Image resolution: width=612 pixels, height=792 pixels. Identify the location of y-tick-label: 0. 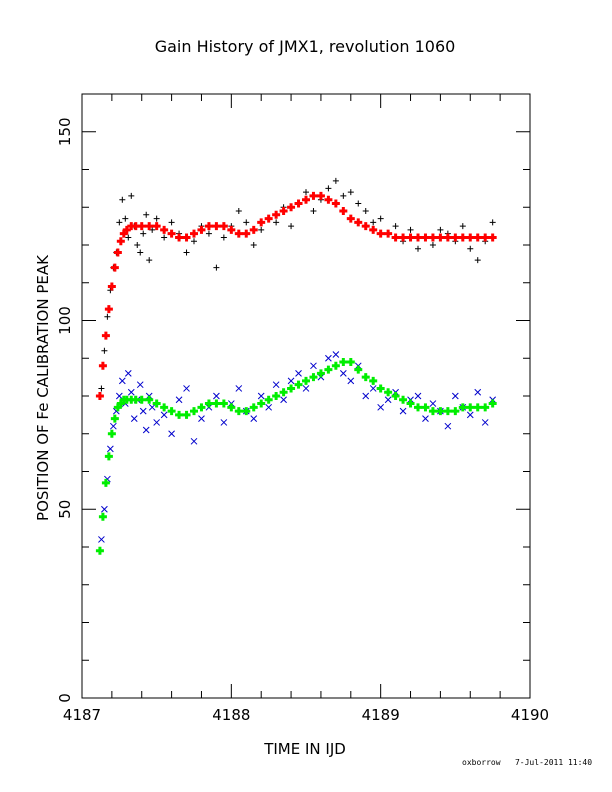
(65, 698).